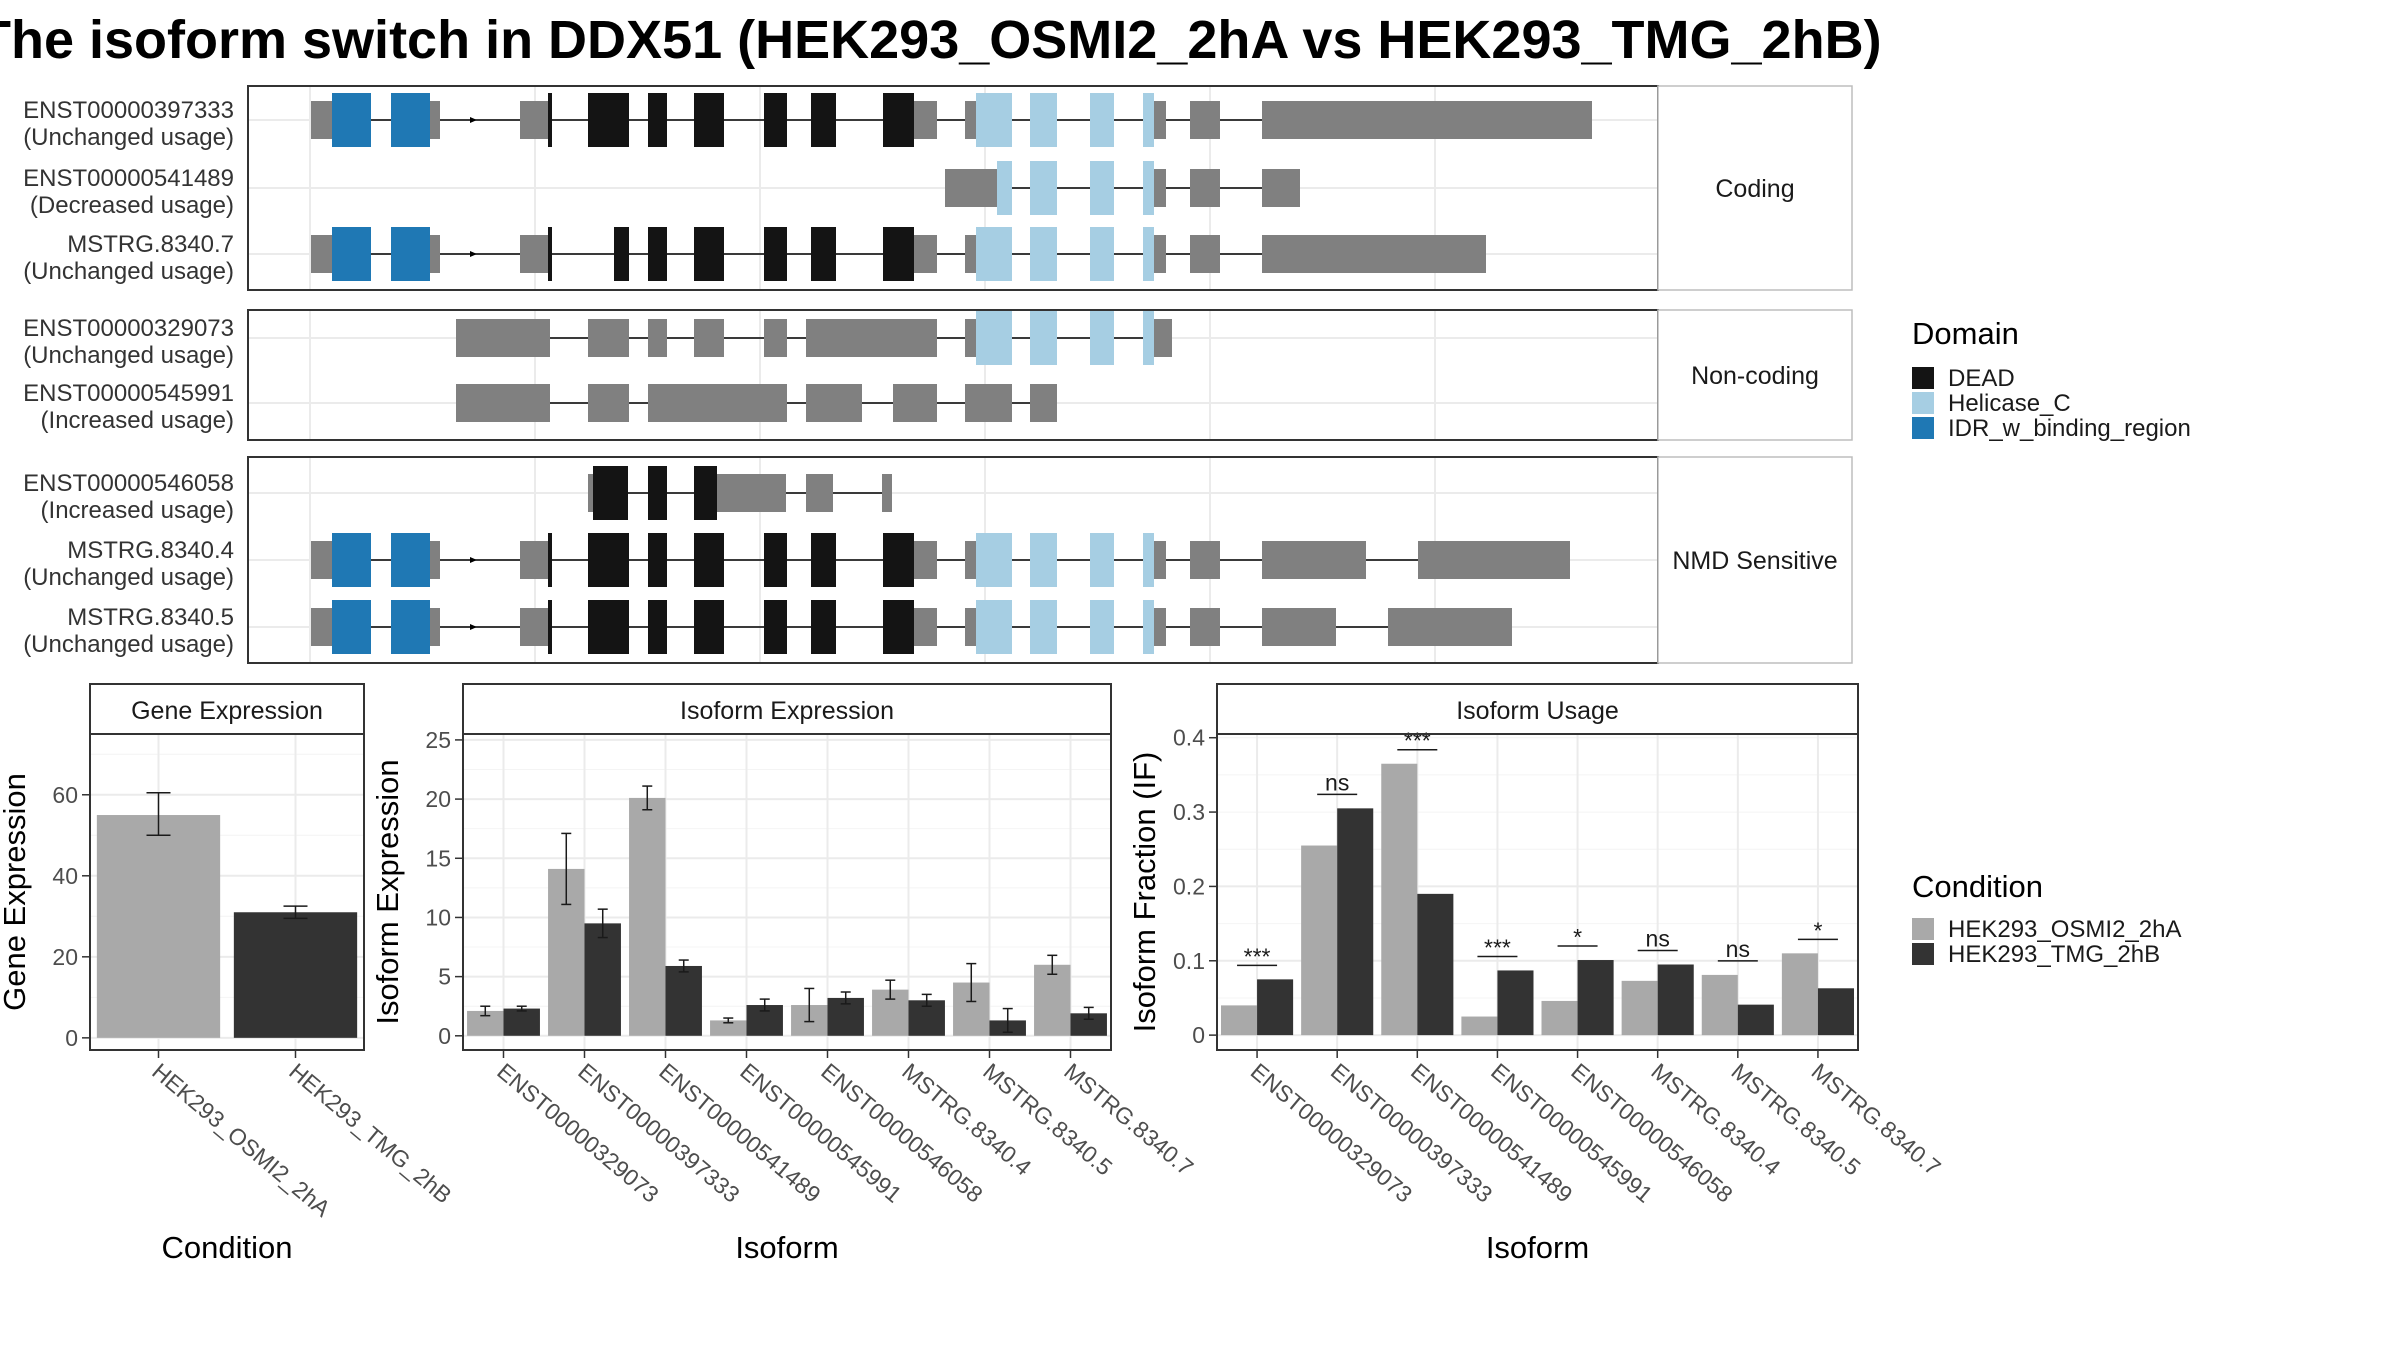 The image size is (2400, 1350). What do you see at coordinates (128, 328) in the screenshot?
I see `transcript-id-label: ENST00000329073` at bounding box center [128, 328].